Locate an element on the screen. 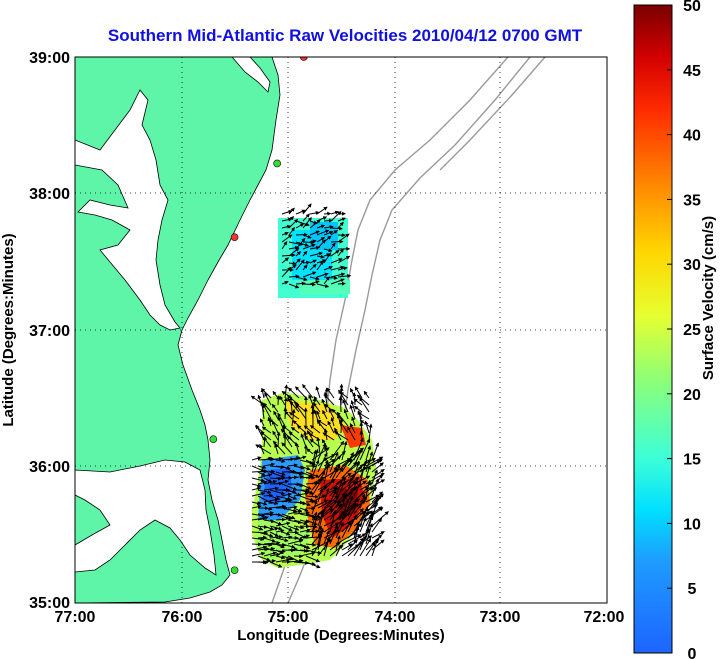 Image resolution: width=724 pixels, height=659 pixels. x-axis-label: Longitude (Degrees:Minutes) is located at coordinates (341, 635).